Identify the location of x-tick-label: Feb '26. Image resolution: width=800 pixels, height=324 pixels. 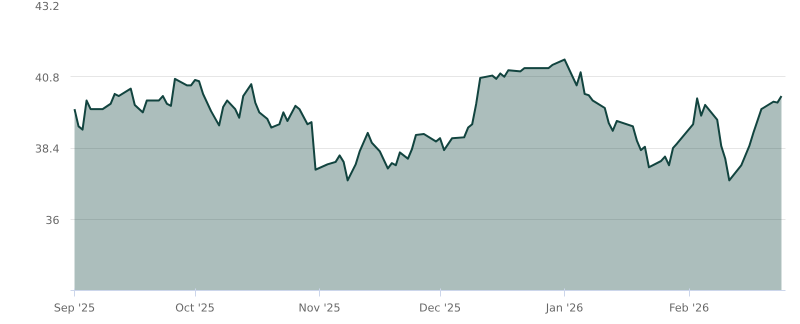
(689, 308).